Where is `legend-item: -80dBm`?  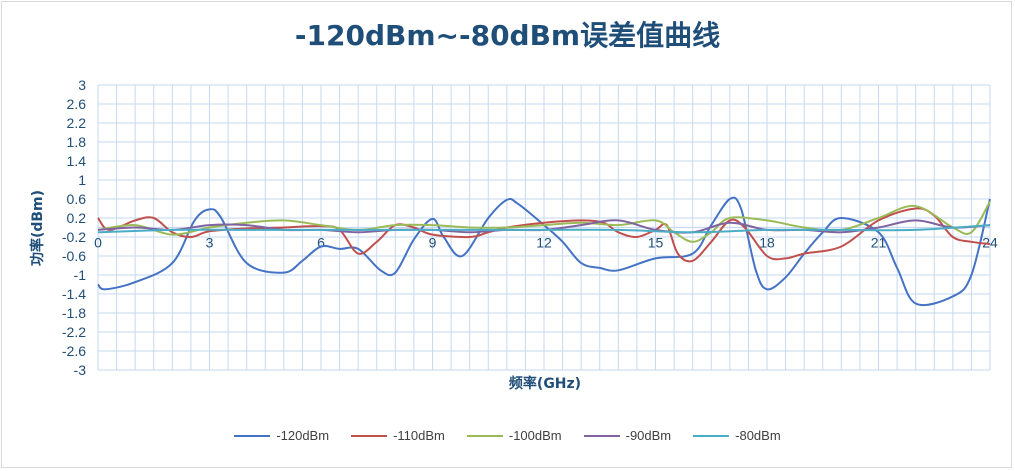 legend-item: -80dBm is located at coordinates (737, 435).